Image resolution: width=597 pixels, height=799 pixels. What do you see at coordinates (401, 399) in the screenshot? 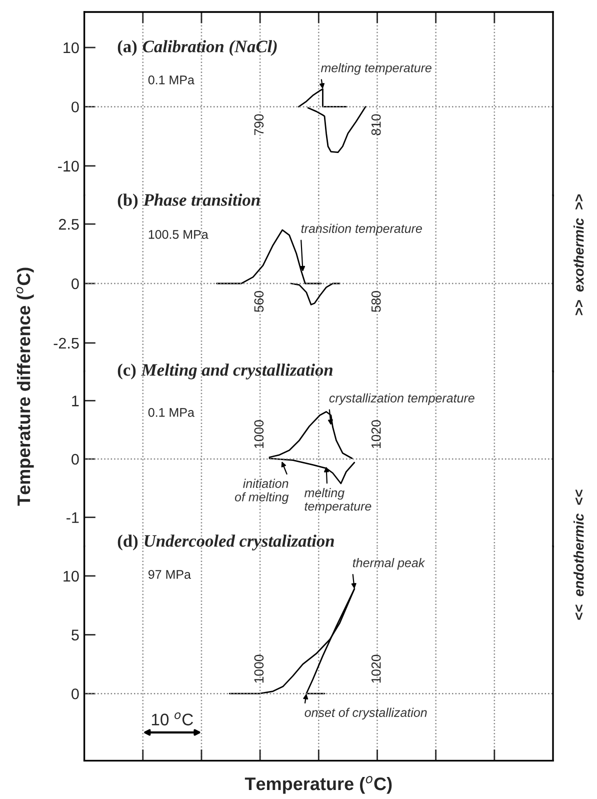
I see `annotation: crystallization temperature` at bounding box center [401, 399].